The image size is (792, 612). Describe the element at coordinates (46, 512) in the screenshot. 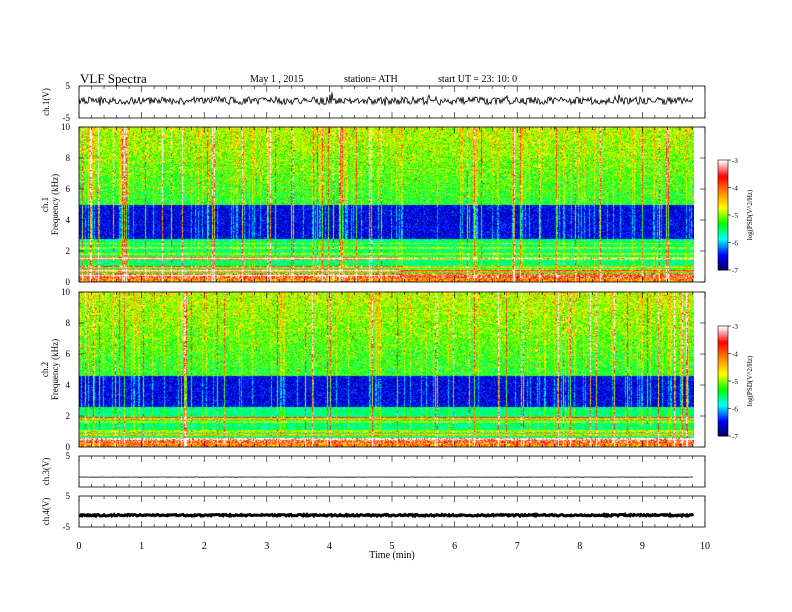

I see `ch4-ylabel: ch.4(V)` at that location.